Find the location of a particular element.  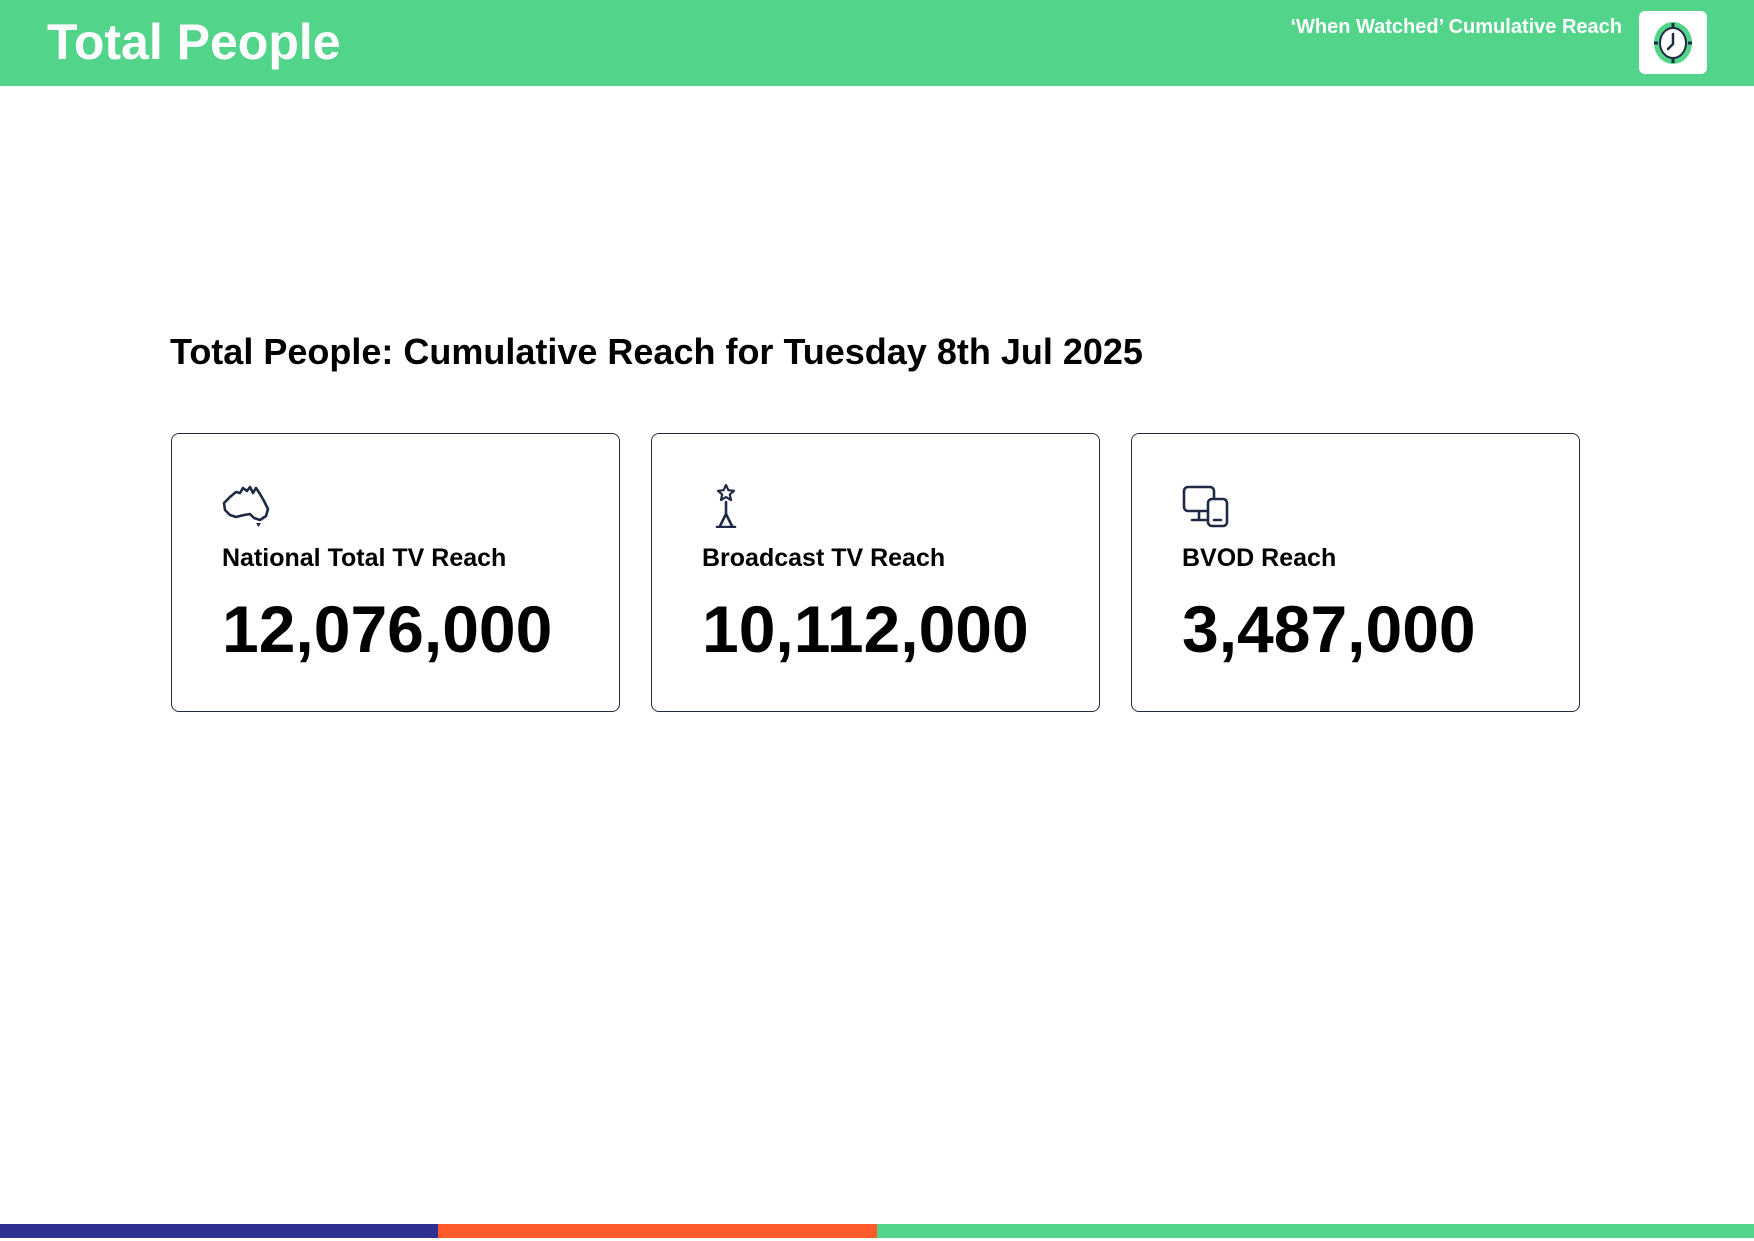

page-title: Total People is located at coordinates (194, 42).